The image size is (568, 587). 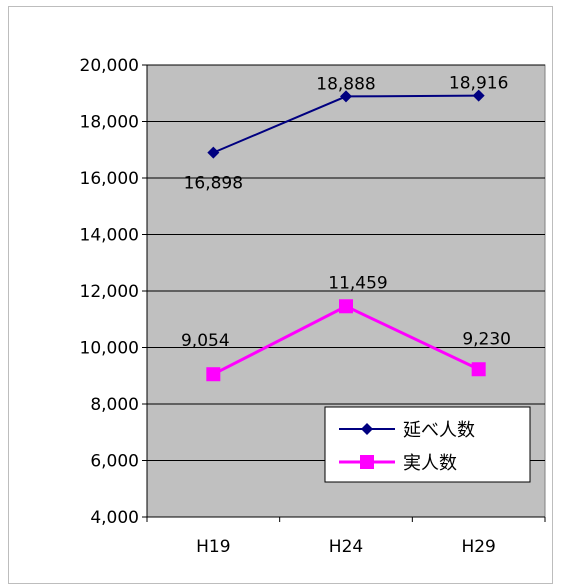 I want to click on y-tick-label: 12,000, so click(x=109, y=292).